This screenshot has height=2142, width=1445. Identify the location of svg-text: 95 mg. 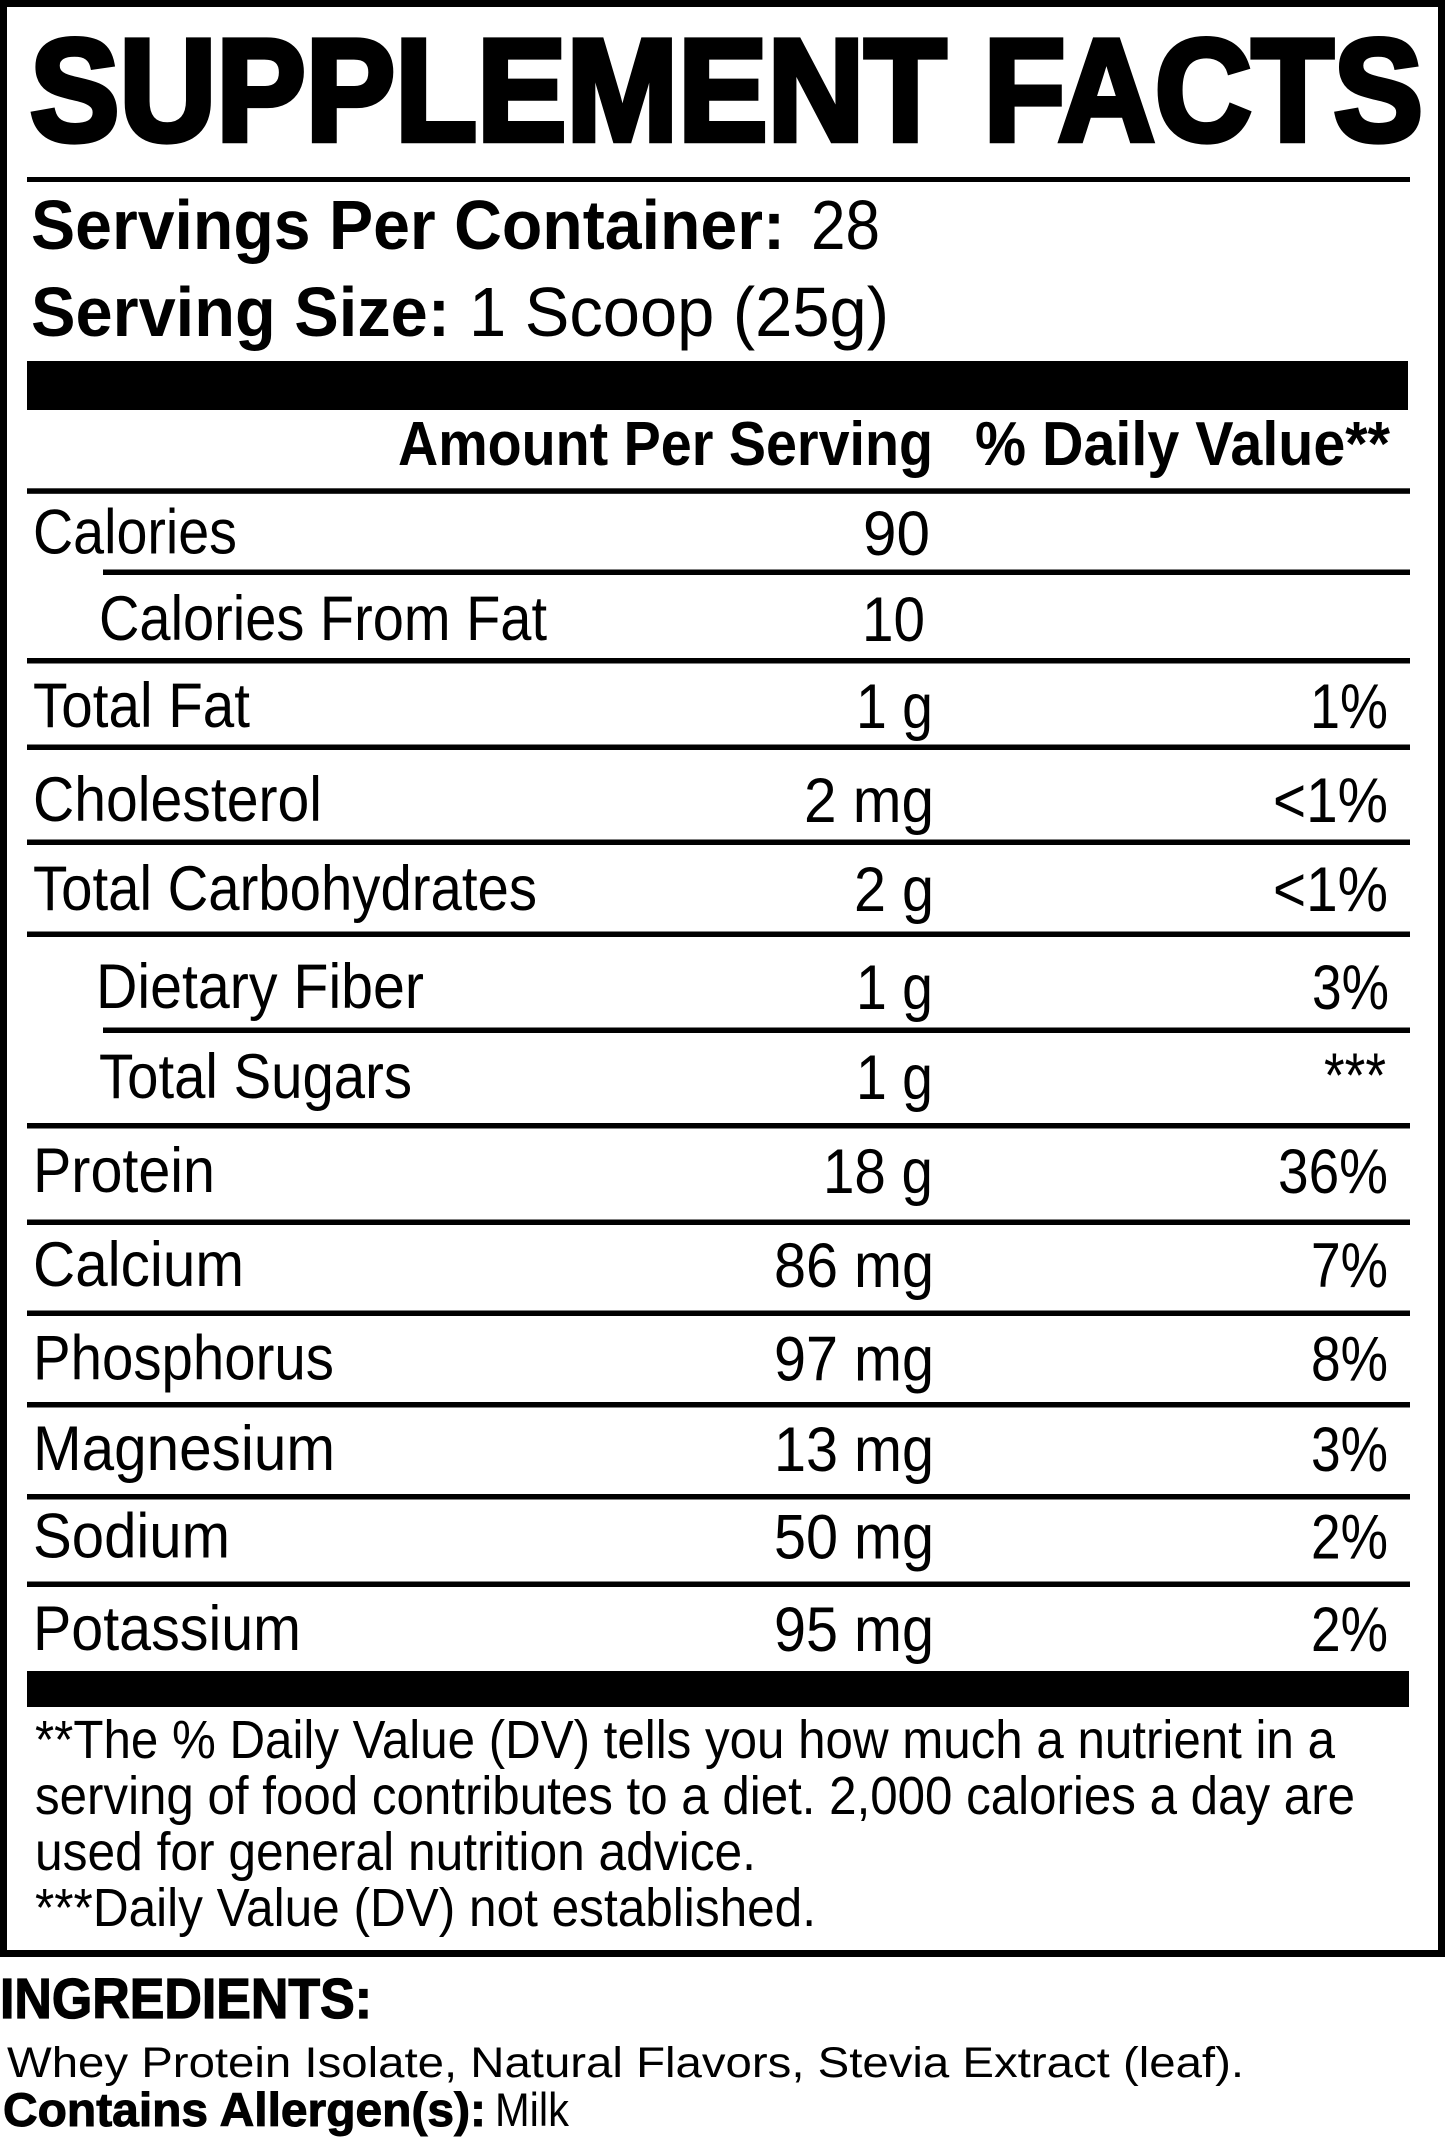
(854, 1630).